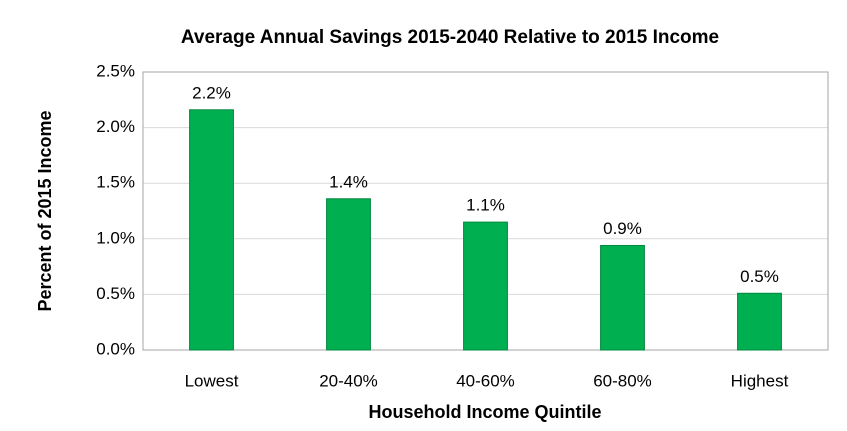 Image resolution: width=847 pixels, height=431 pixels. I want to click on y-tick-label: 2.0%, so click(115, 126).